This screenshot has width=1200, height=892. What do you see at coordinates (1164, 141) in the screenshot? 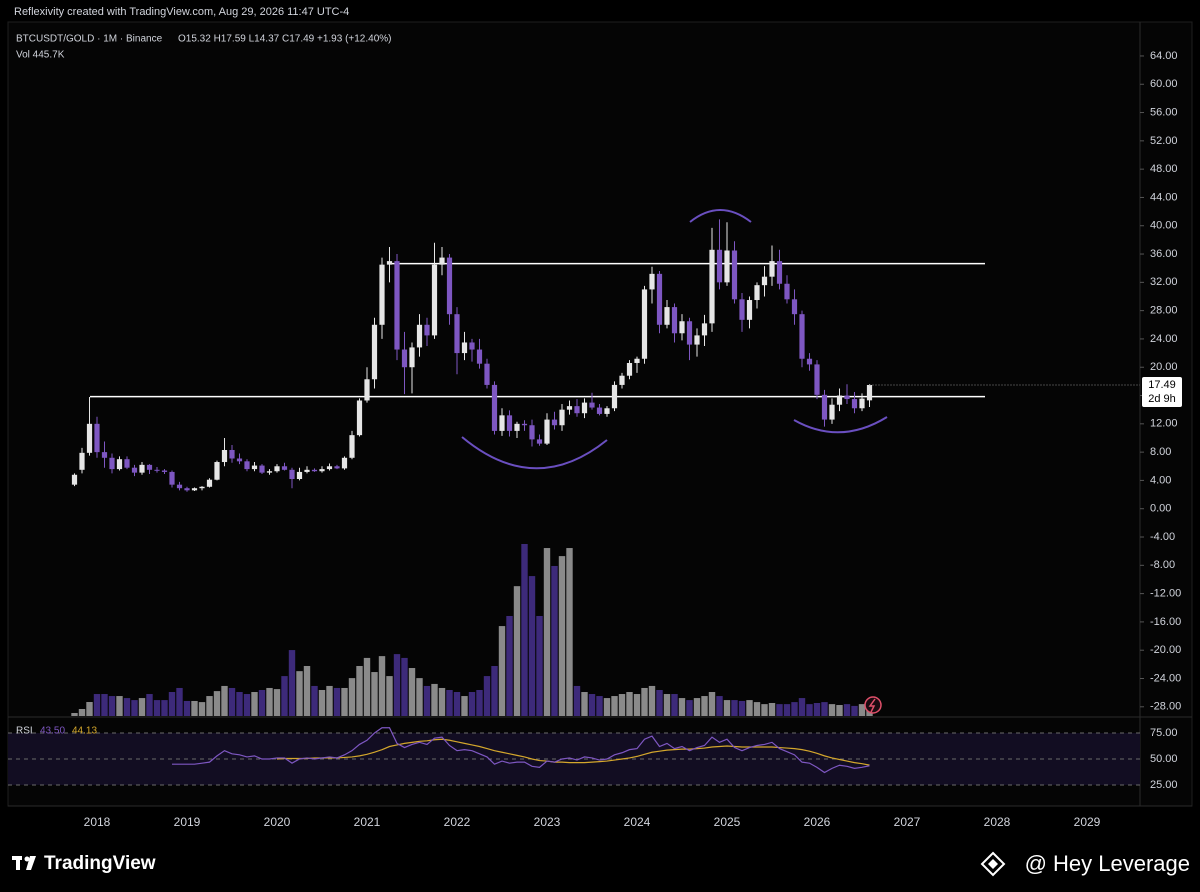
I see `y-tick-label: 52.00` at bounding box center [1164, 141].